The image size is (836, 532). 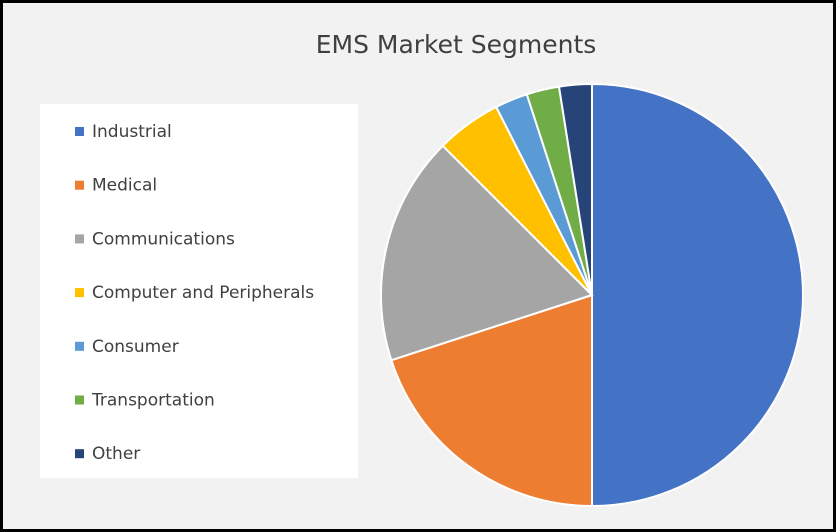 I want to click on legend-label: Industrial, so click(x=132, y=132).